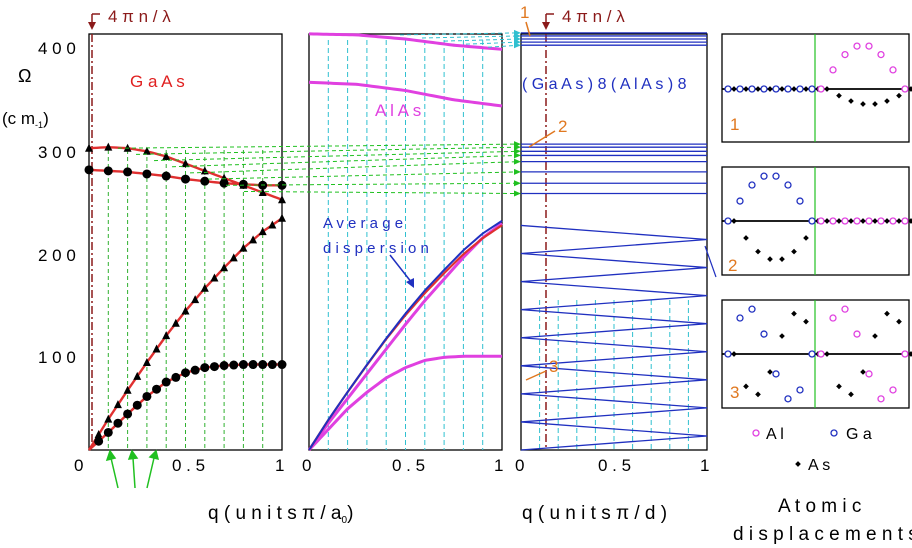 The image size is (912, 548). What do you see at coordinates (704, 465) in the screenshot?
I see `sl-x-1: 1` at bounding box center [704, 465].